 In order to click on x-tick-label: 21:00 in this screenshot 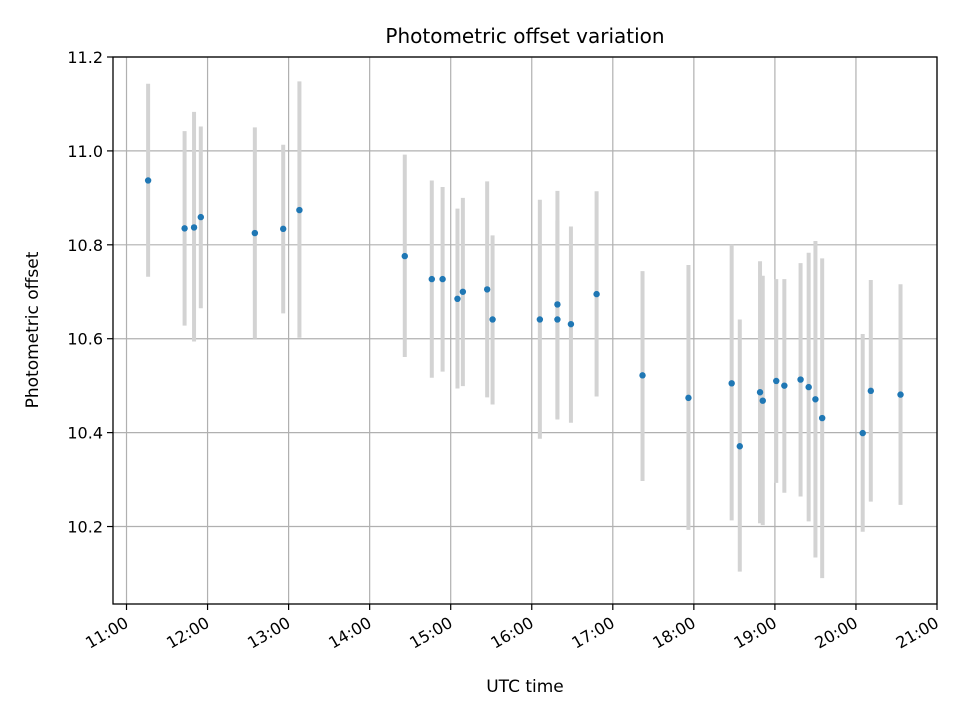, I will do `click(917, 633)`.